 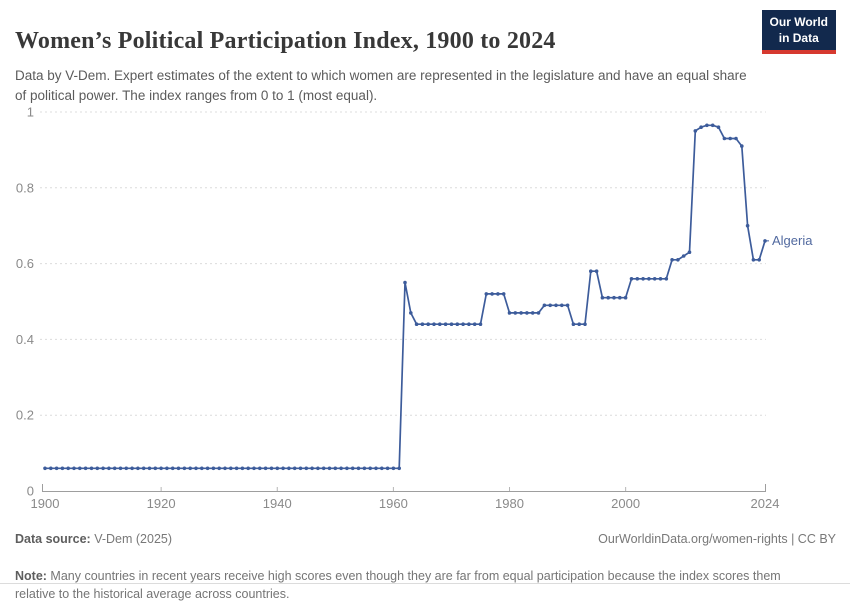 What do you see at coordinates (717, 539) in the screenshot?
I see `owid-citation-link: OurWorldinData.org/women-rights | CC BY` at bounding box center [717, 539].